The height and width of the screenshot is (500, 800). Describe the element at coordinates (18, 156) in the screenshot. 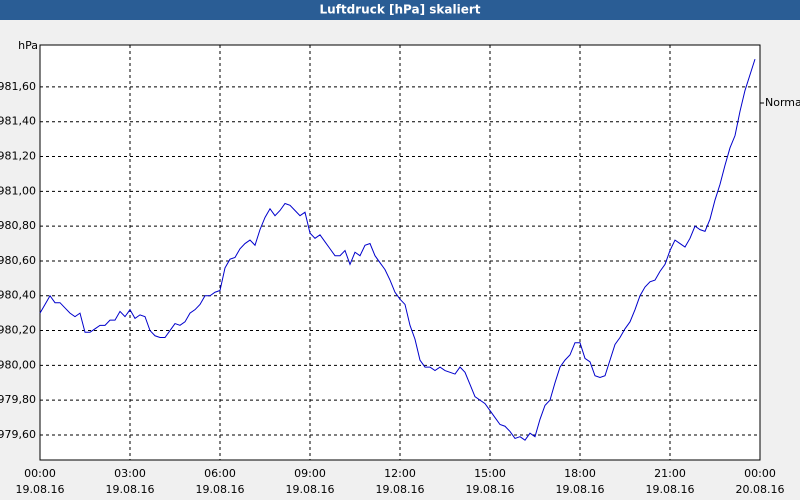

I see `y-tick-label: 981,20` at that location.